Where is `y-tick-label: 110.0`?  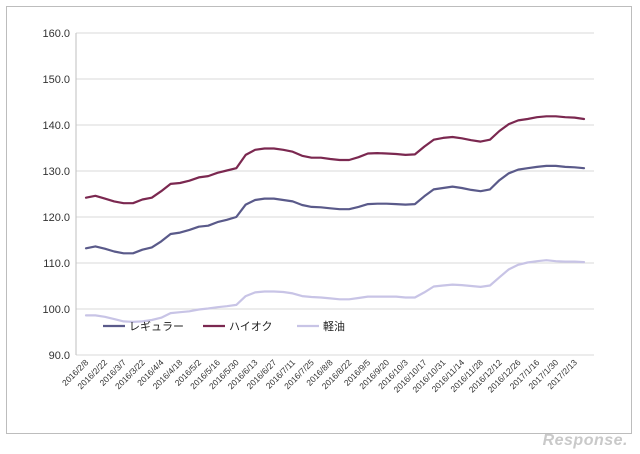
y-tick-label: 110.0 is located at coordinates (56, 264).